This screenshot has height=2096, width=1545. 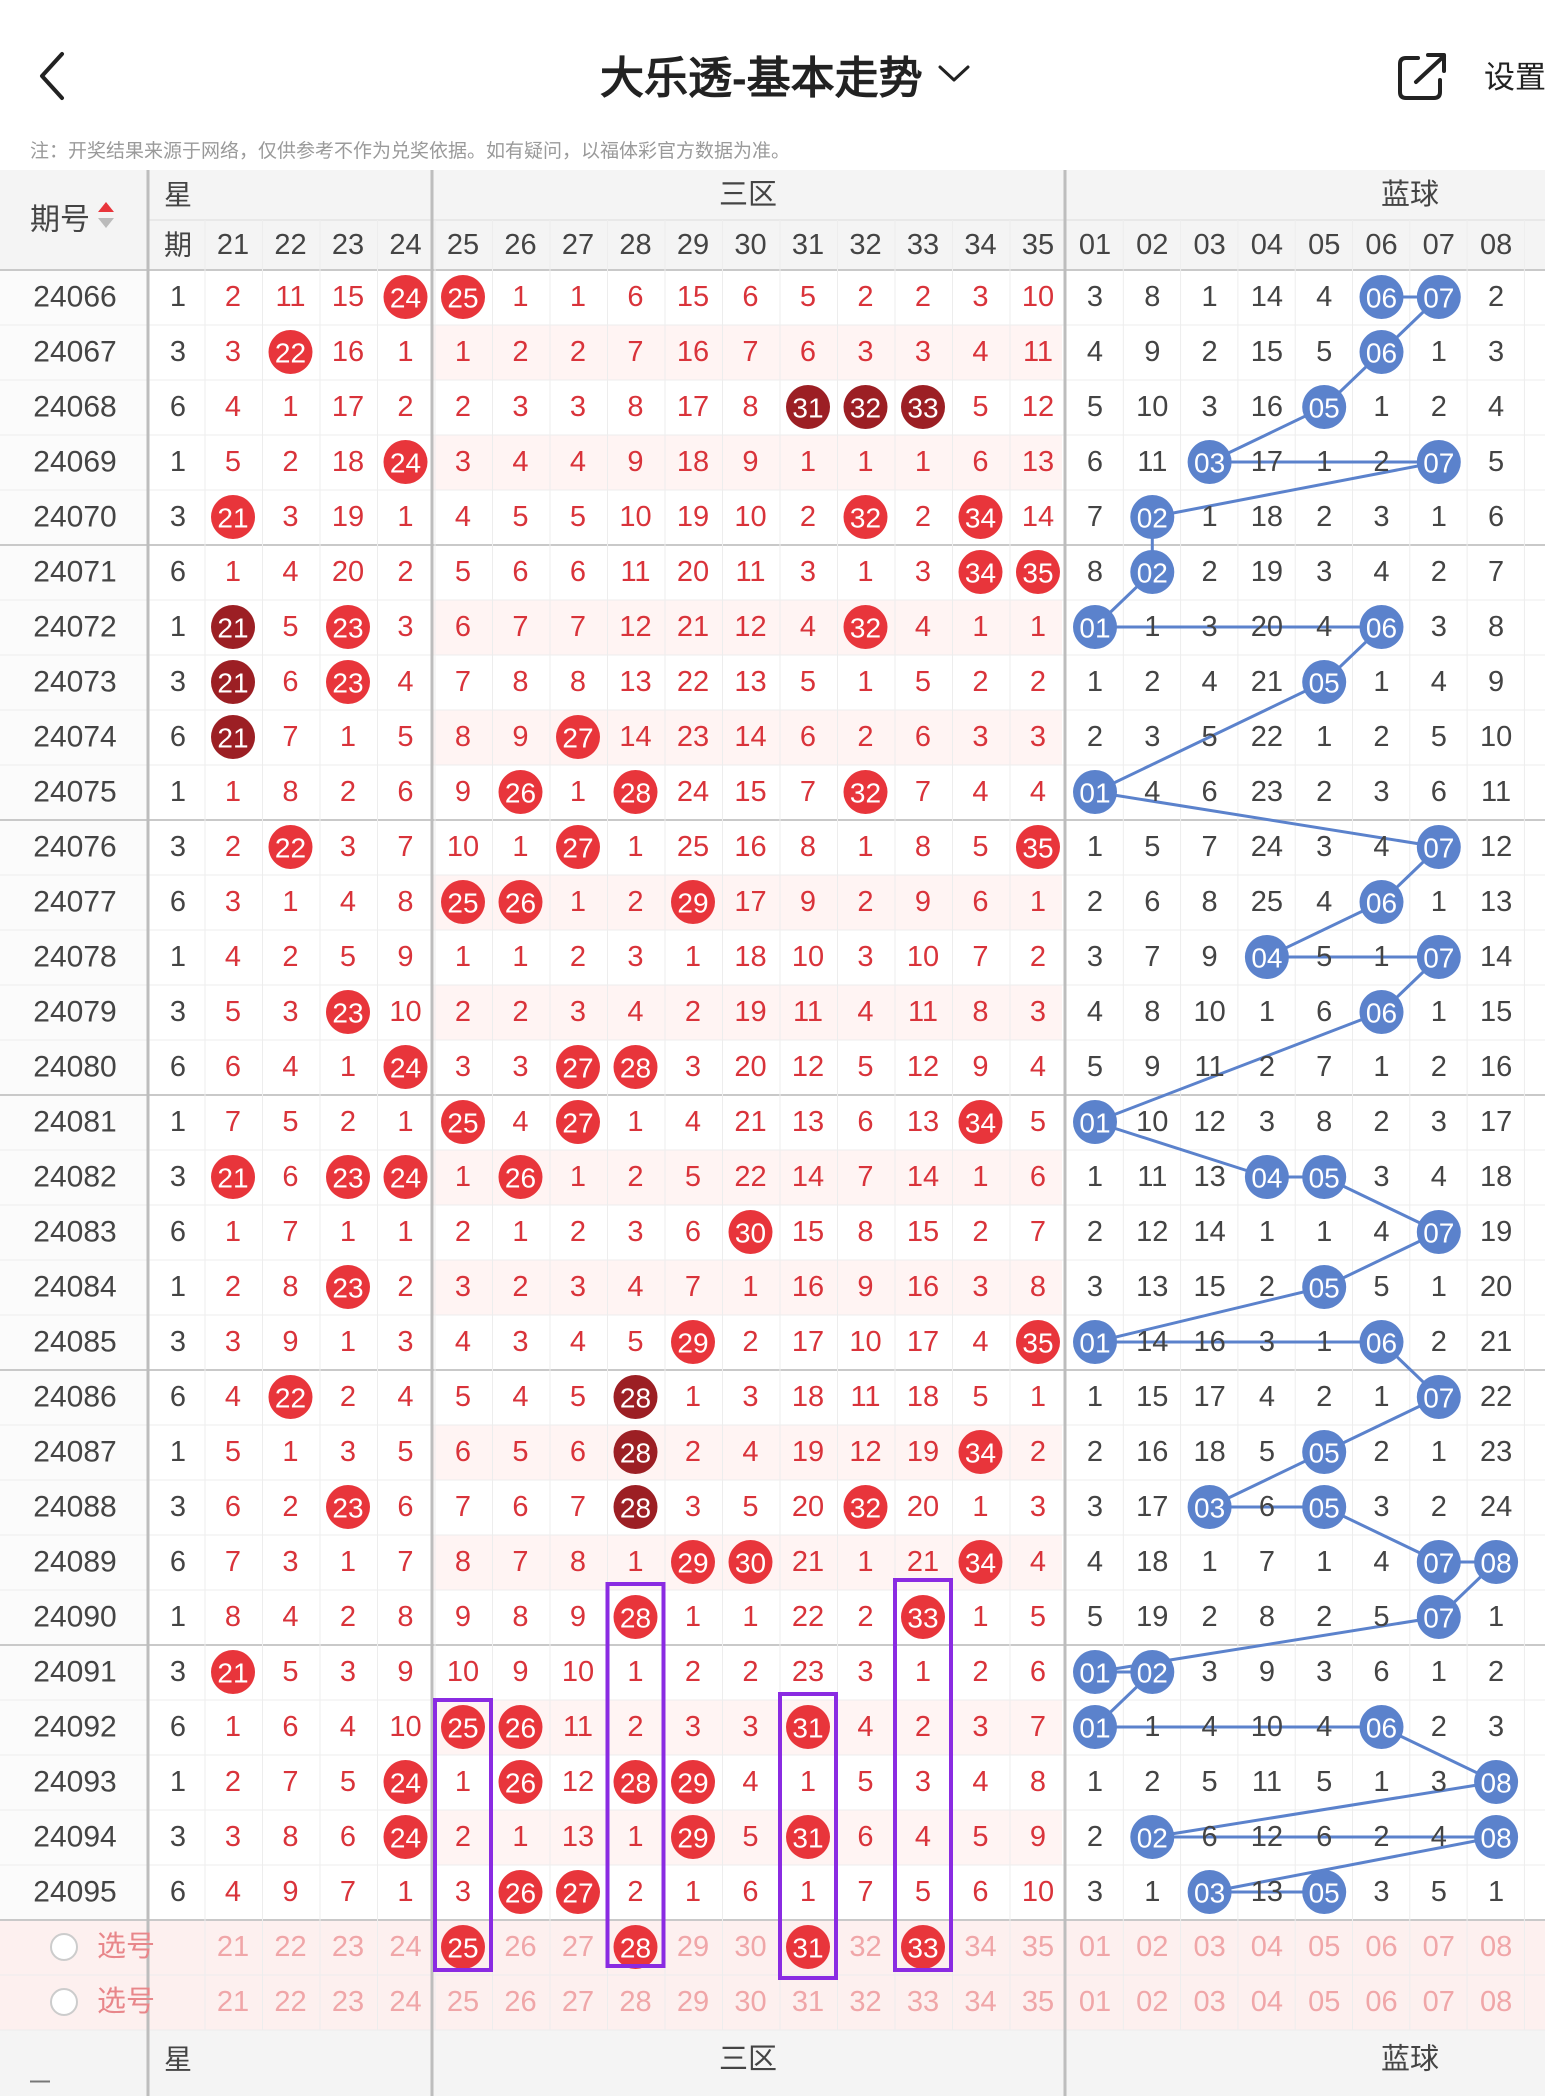 What do you see at coordinates (74, 572) in the screenshot?
I see `issue-number: 24071` at bounding box center [74, 572].